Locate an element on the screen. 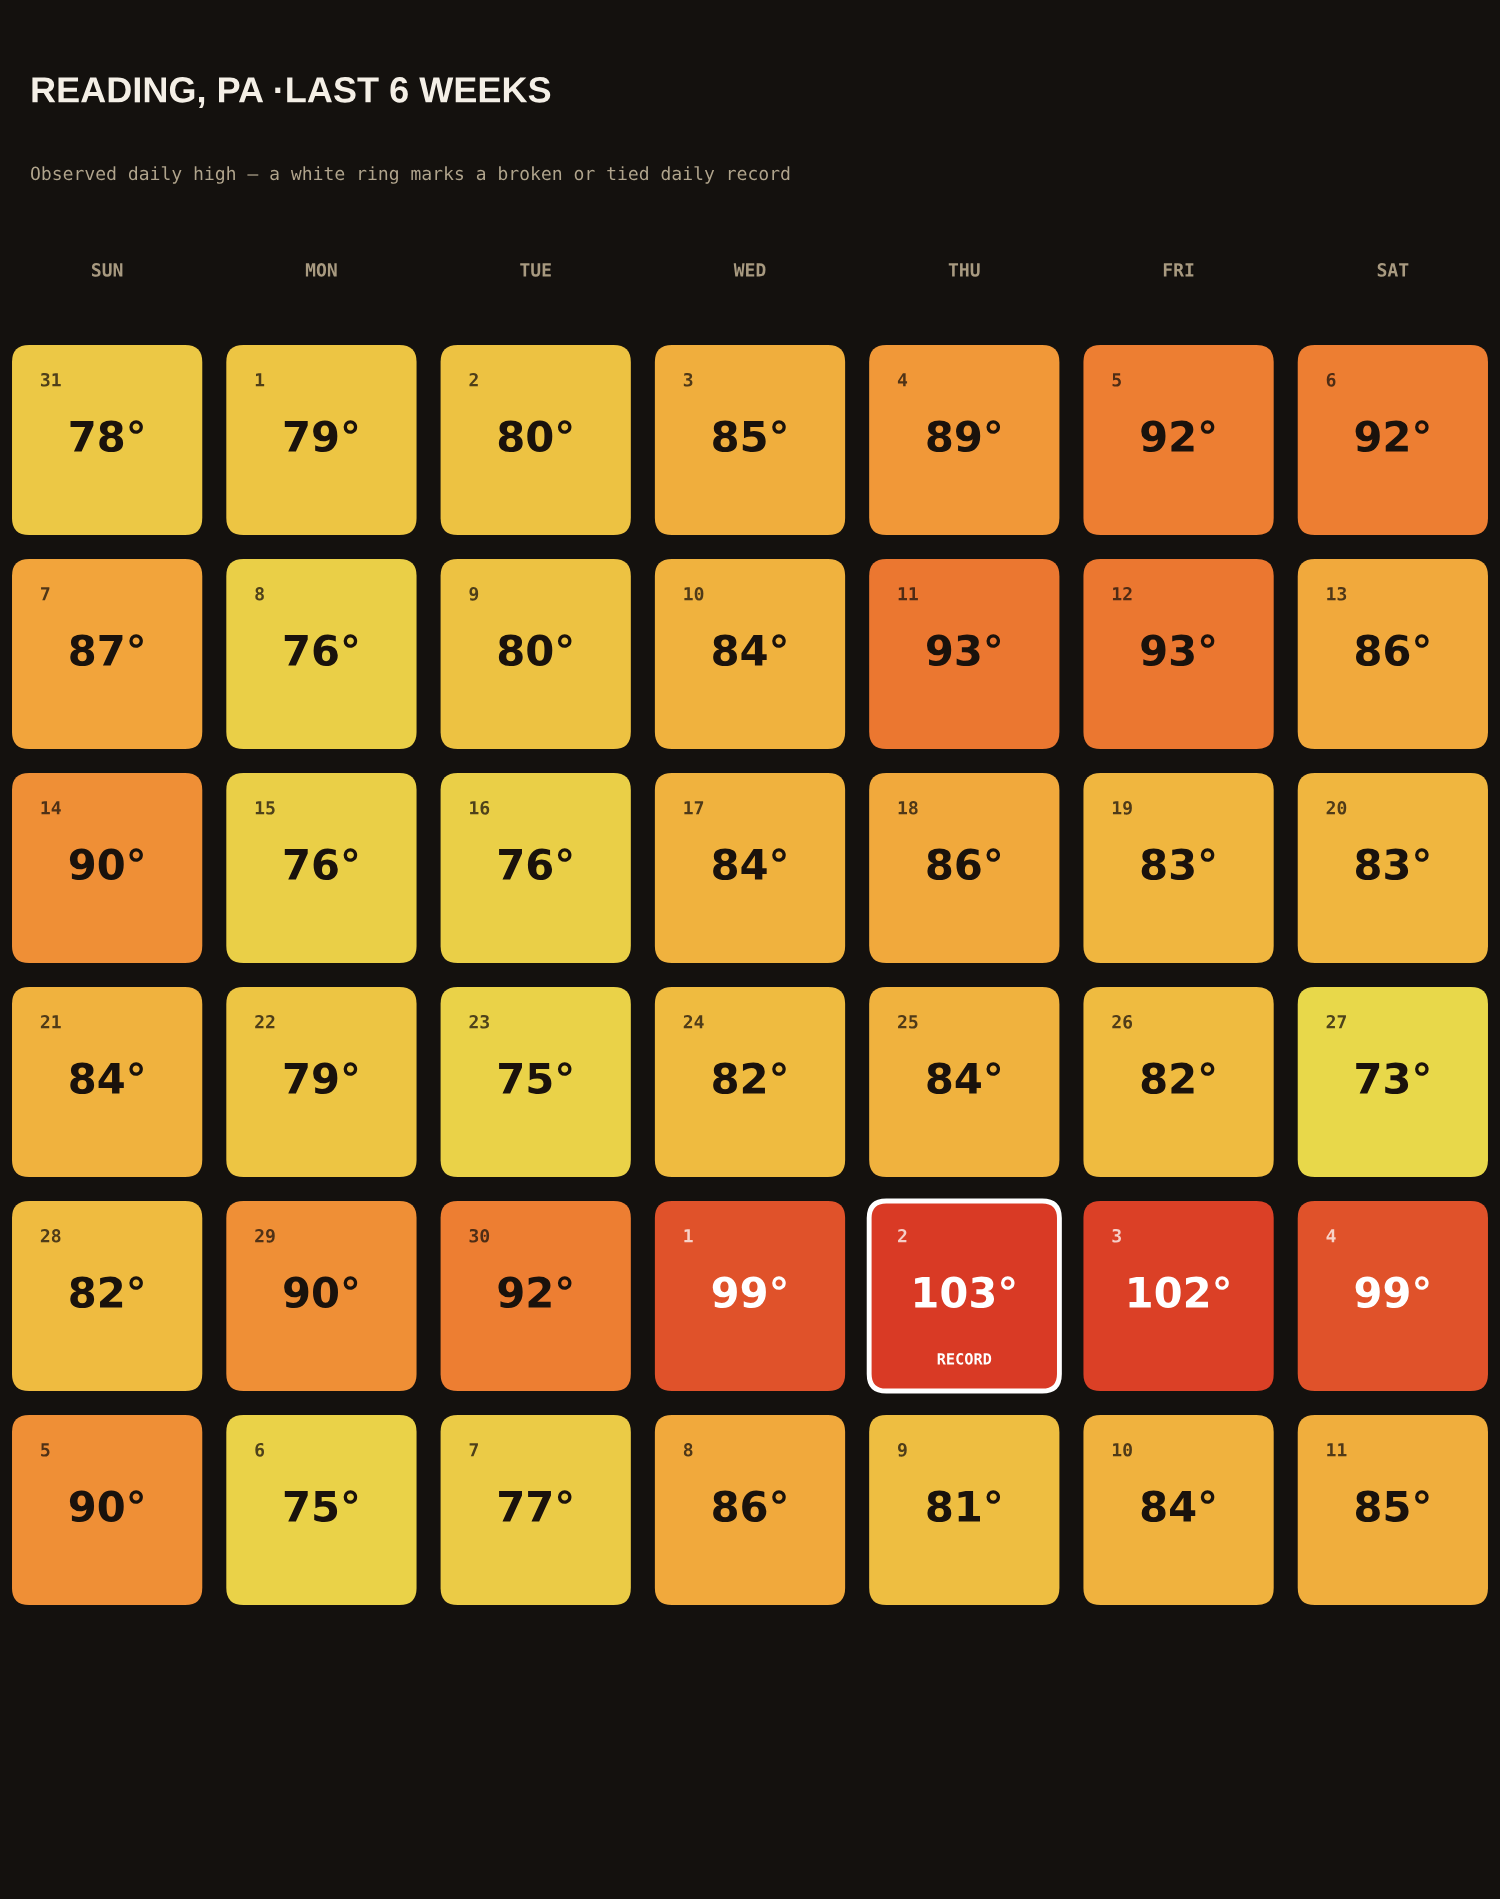 The image size is (1500, 1899). data-label: 87° is located at coordinates (106, 650).